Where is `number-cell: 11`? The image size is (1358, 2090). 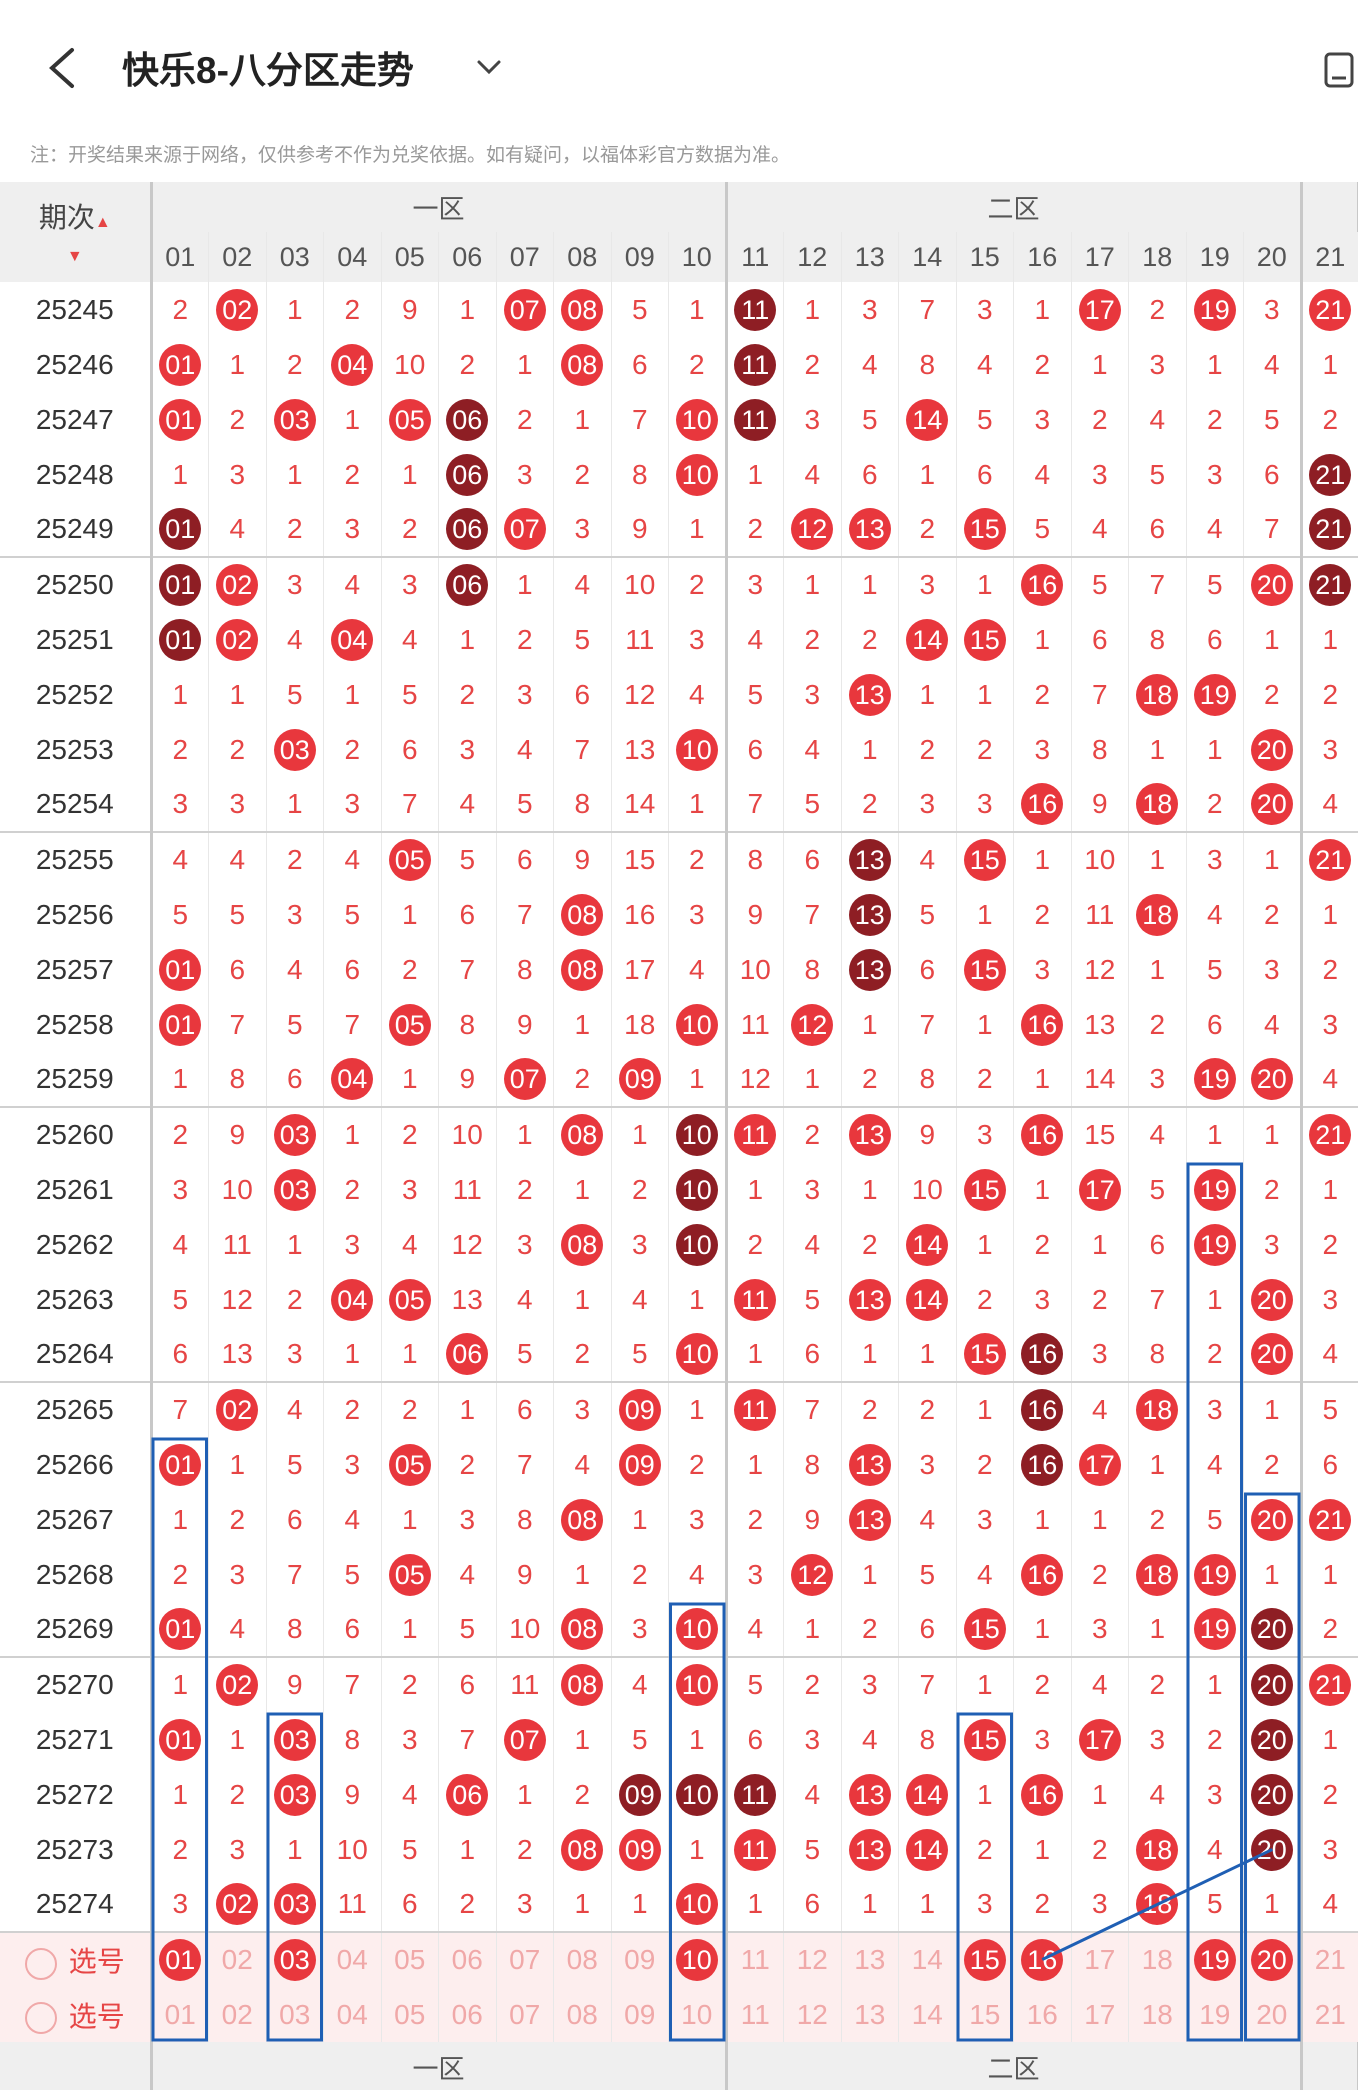
number-cell: 11 is located at coordinates (755, 1024).